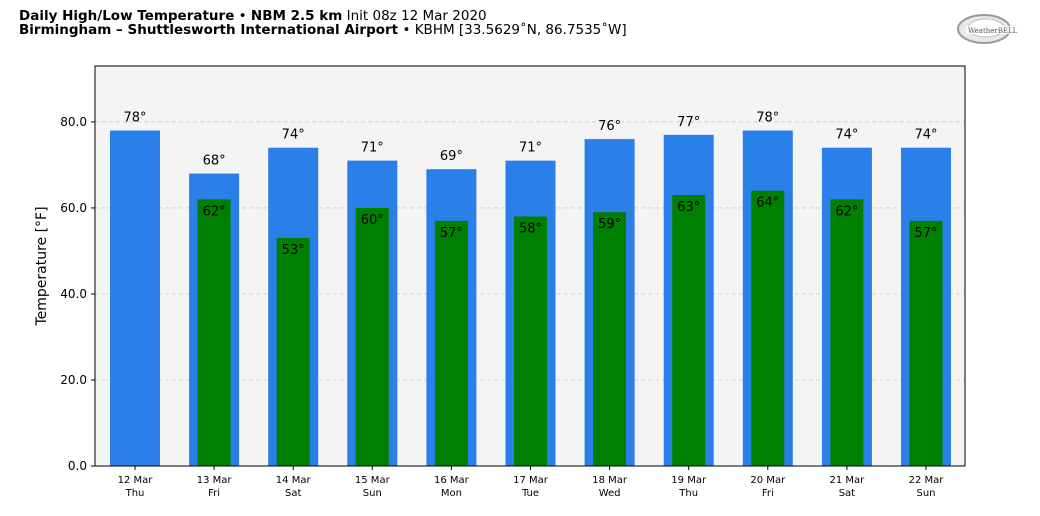 This screenshot has height=516, width=1040. Describe the element at coordinates (136, 480) in the screenshot. I see `x-tick-date: 12 Mar` at that location.